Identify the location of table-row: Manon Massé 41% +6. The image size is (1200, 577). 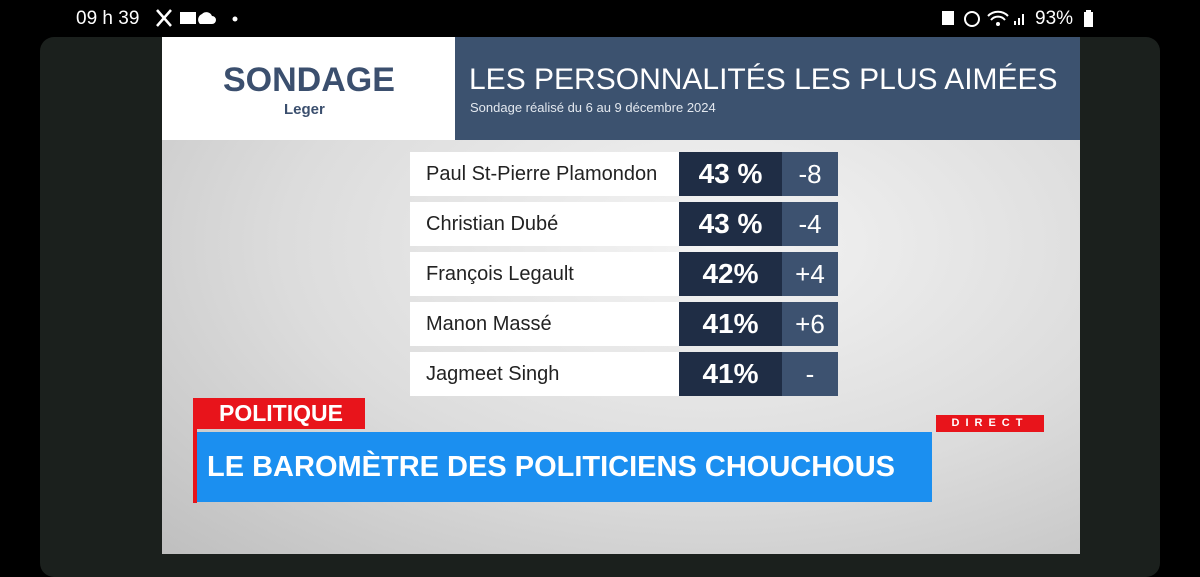
(624, 324).